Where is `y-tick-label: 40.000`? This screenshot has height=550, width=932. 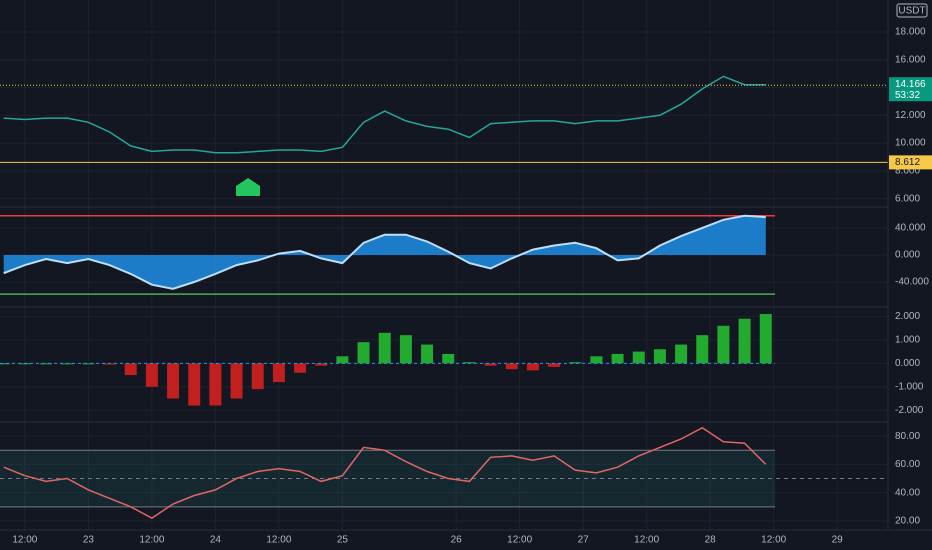 y-tick-label: 40.000 is located at coordinates (910, 228).